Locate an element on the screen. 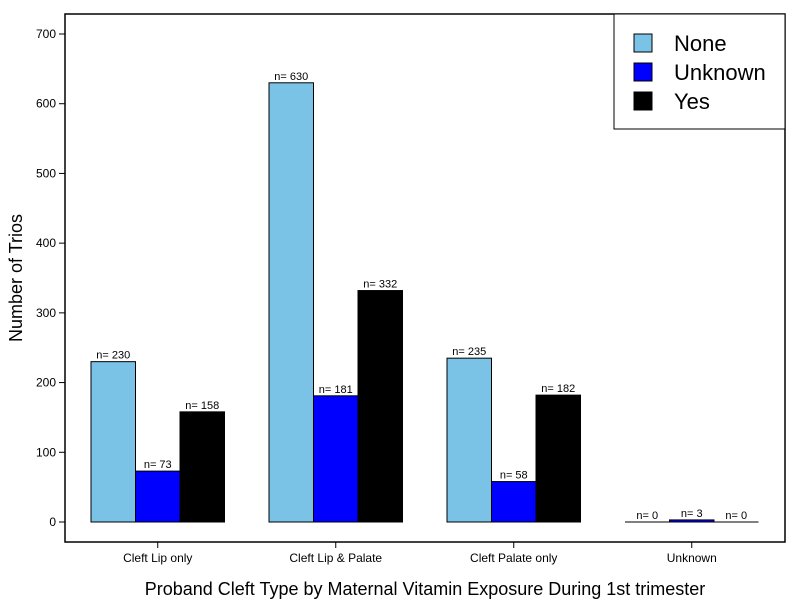 The image size is (800, 600). data-label: n= 332 is located at coordinates (380, 285).